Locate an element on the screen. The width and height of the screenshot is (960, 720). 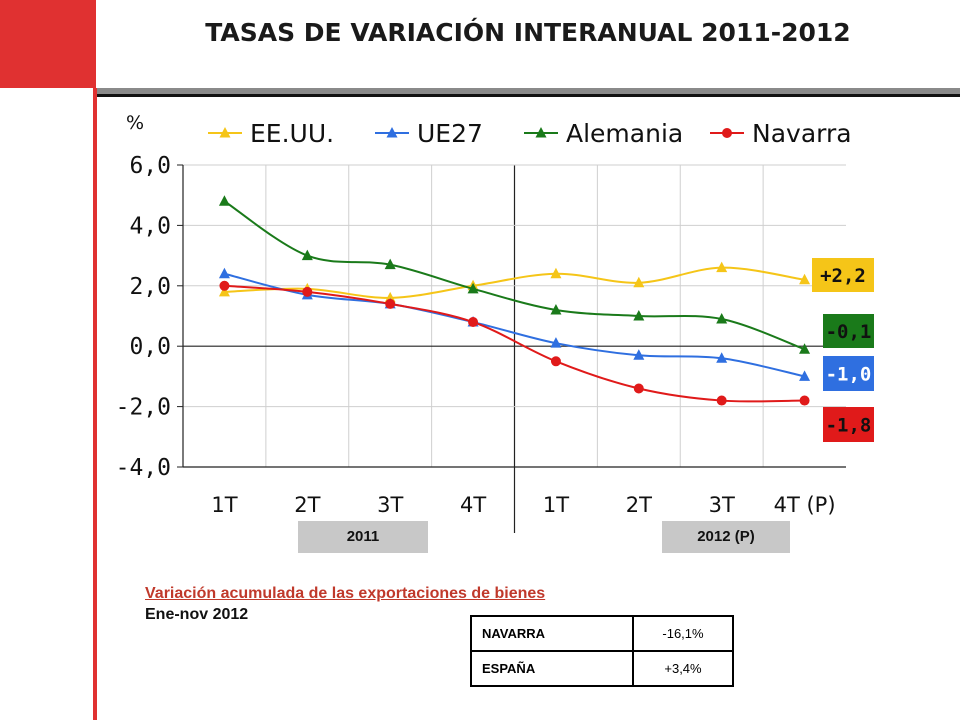
legend-label-alemania: Alemania is located at coordinates (624, 133).